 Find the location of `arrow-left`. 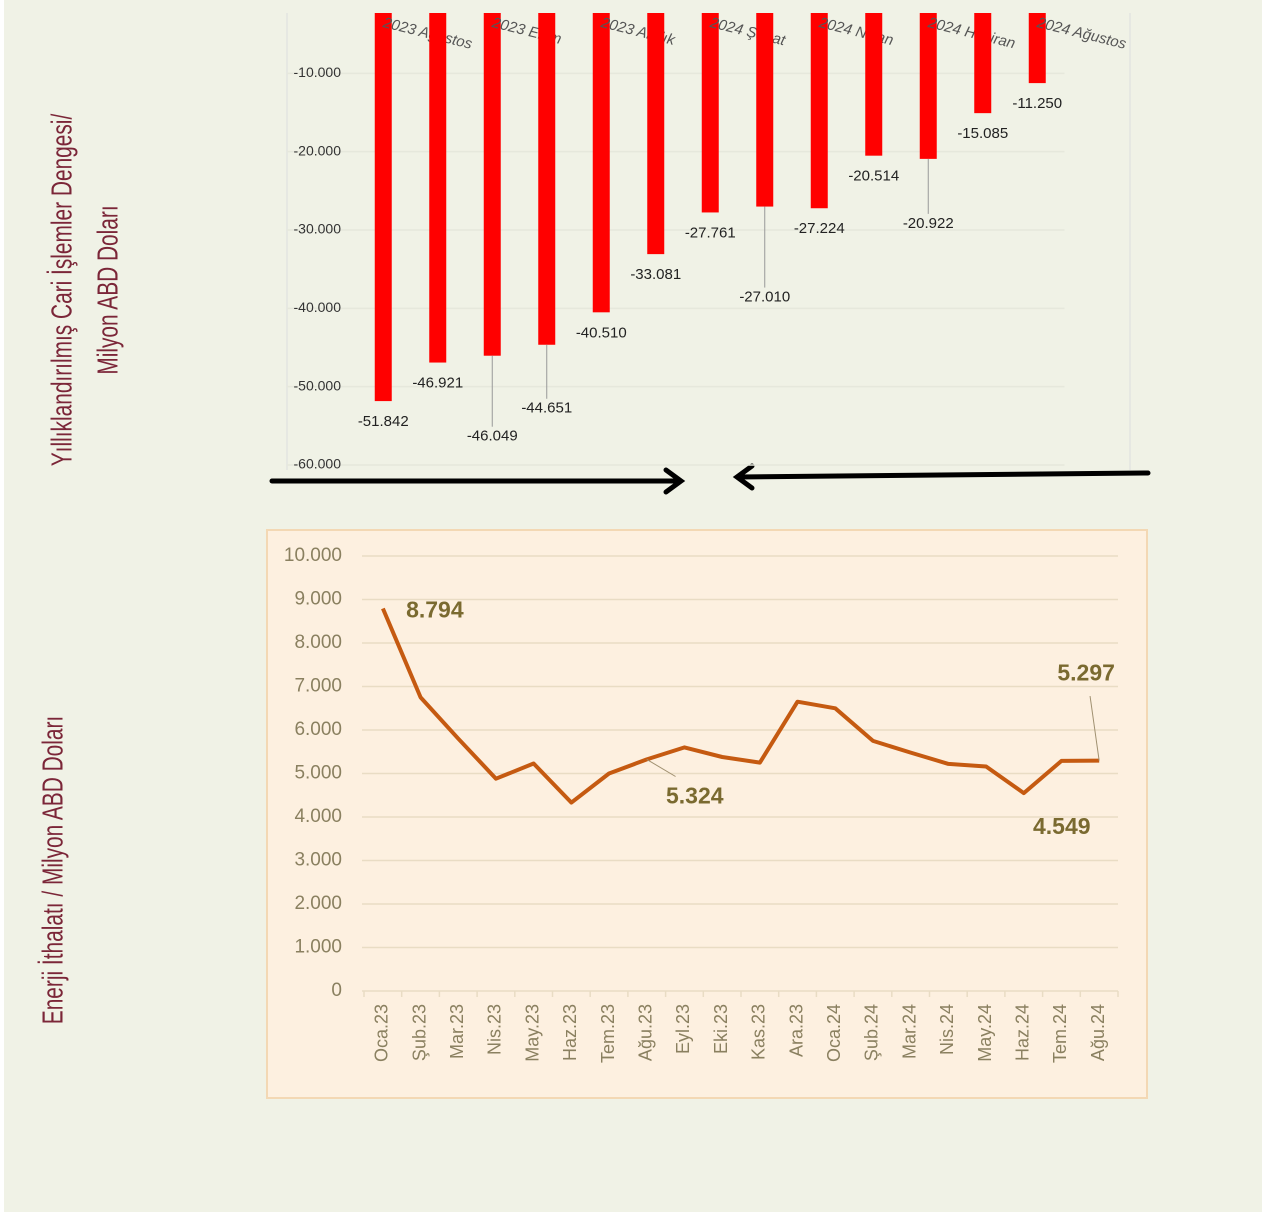

arrow-left is located at coordinates (941, 477).